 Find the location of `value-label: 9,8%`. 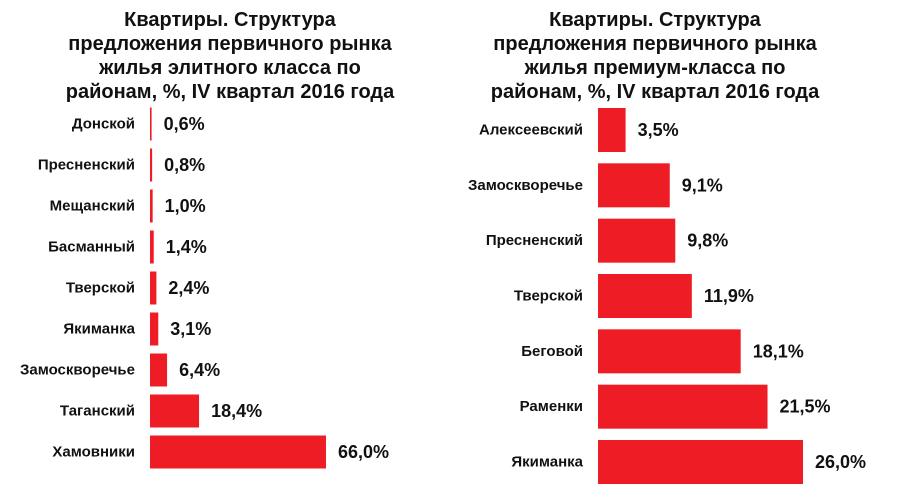

value-label: 9,8% is located at coordinates (707, 241).